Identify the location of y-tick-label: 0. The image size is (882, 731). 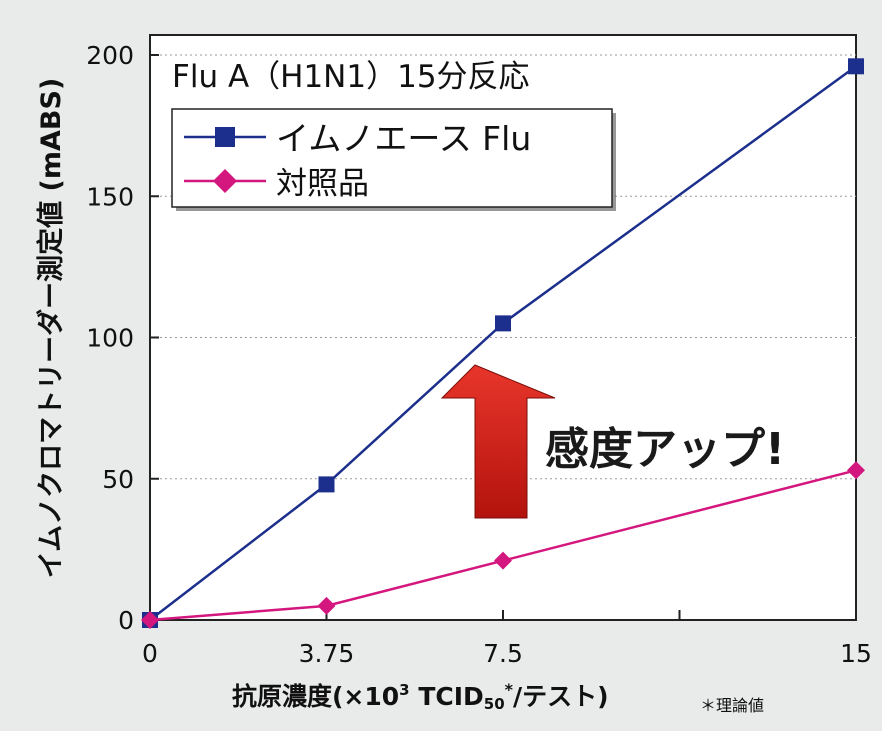
(126, 620).